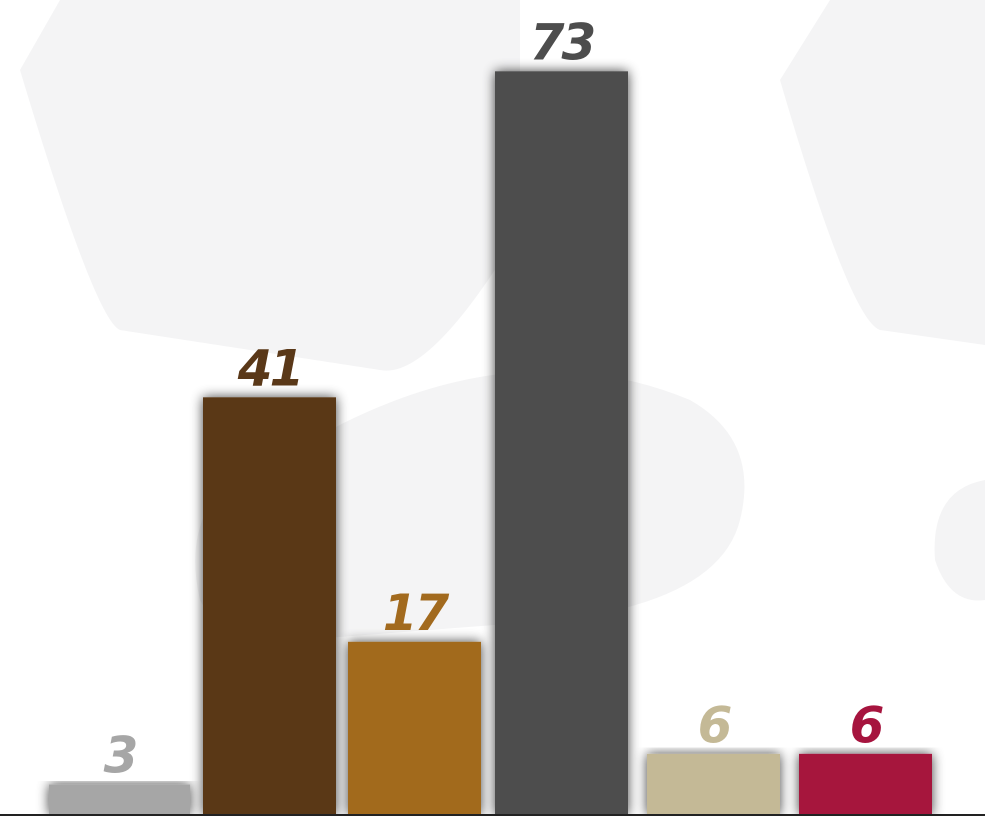 The image size is (985, 816). Describe the element at coordinates (867, 725) in the screenshot. I see `data-label-6: 6` at that location.